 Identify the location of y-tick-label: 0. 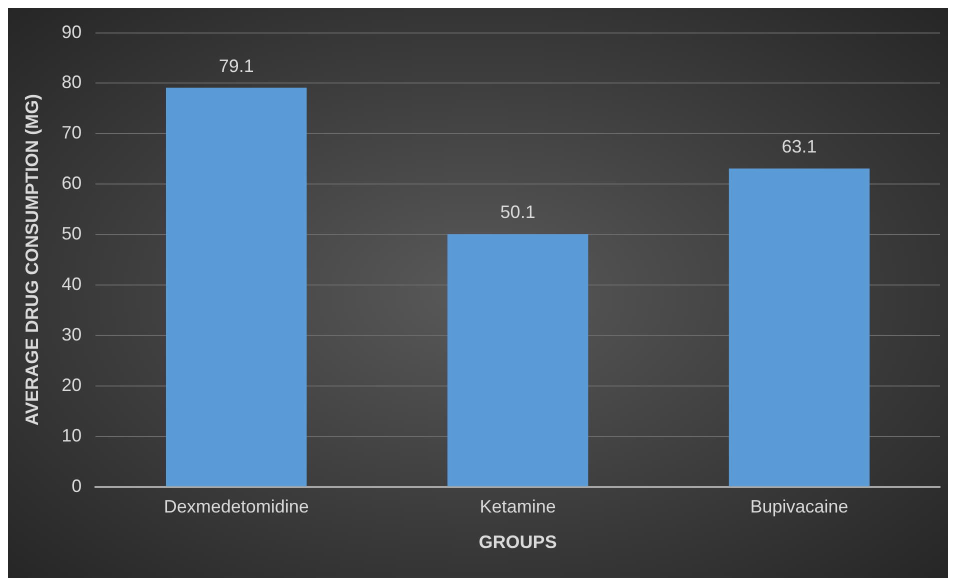
(77, 486).